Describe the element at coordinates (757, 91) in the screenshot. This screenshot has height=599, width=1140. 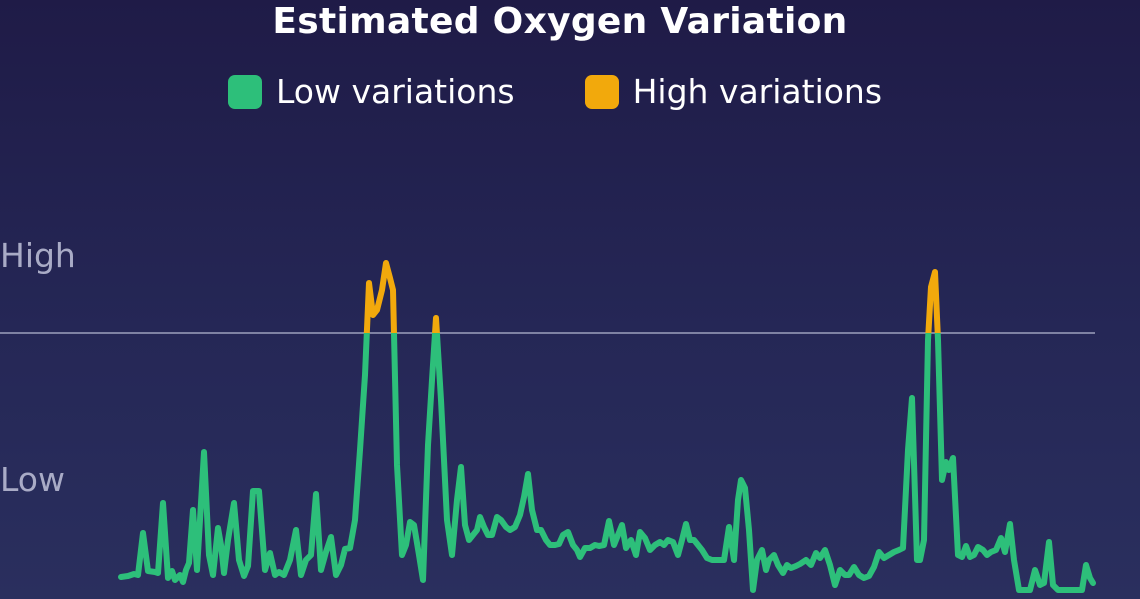
I see `legend-label-high: High variations` at that location.